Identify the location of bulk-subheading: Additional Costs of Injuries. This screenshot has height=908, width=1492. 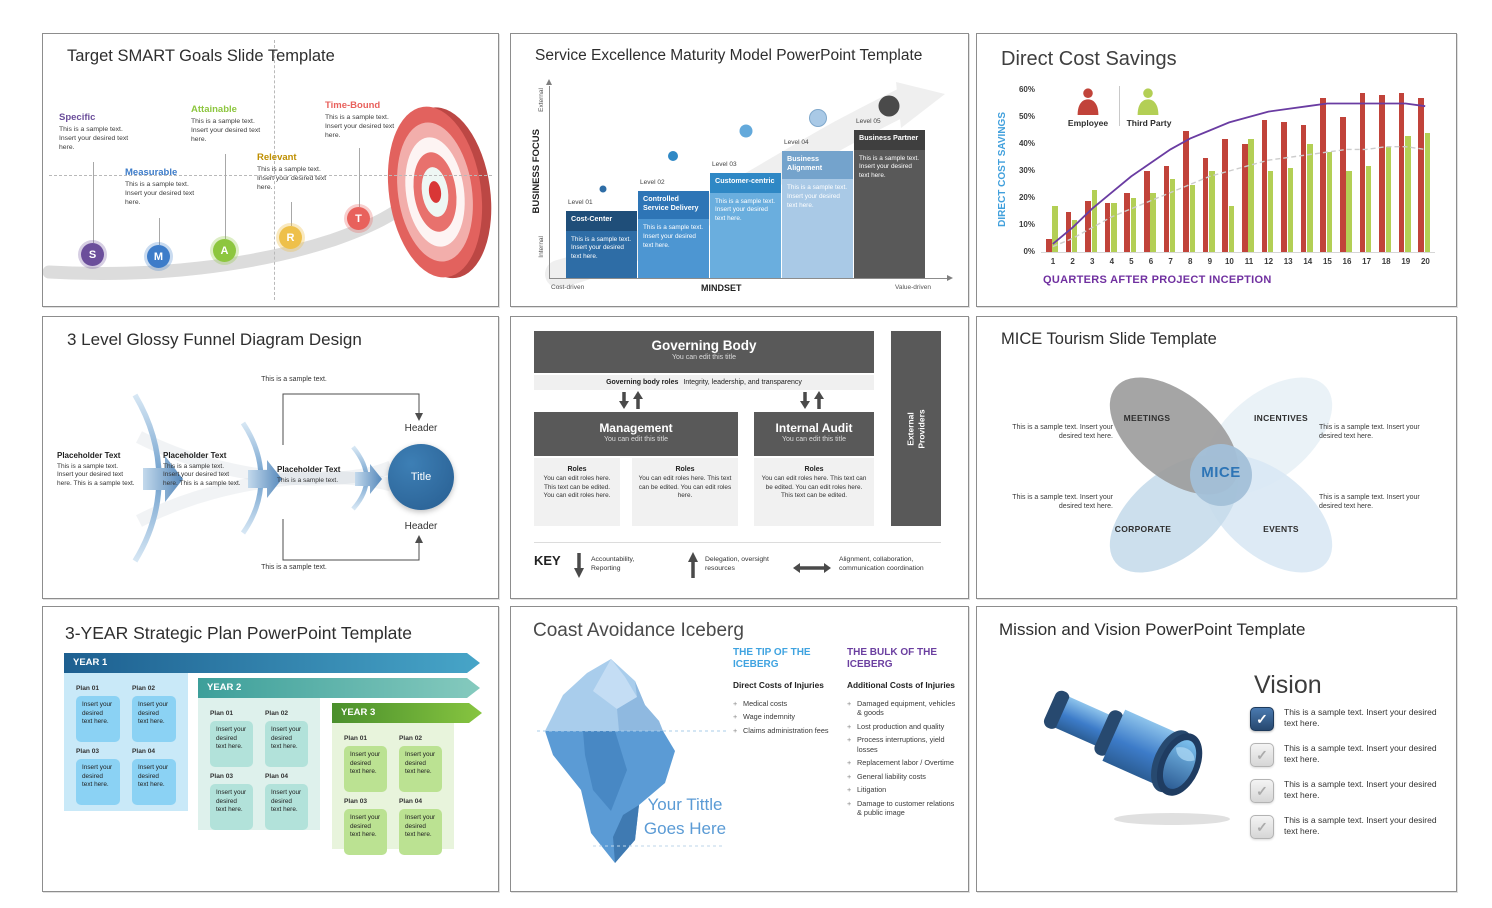
(901, 685).